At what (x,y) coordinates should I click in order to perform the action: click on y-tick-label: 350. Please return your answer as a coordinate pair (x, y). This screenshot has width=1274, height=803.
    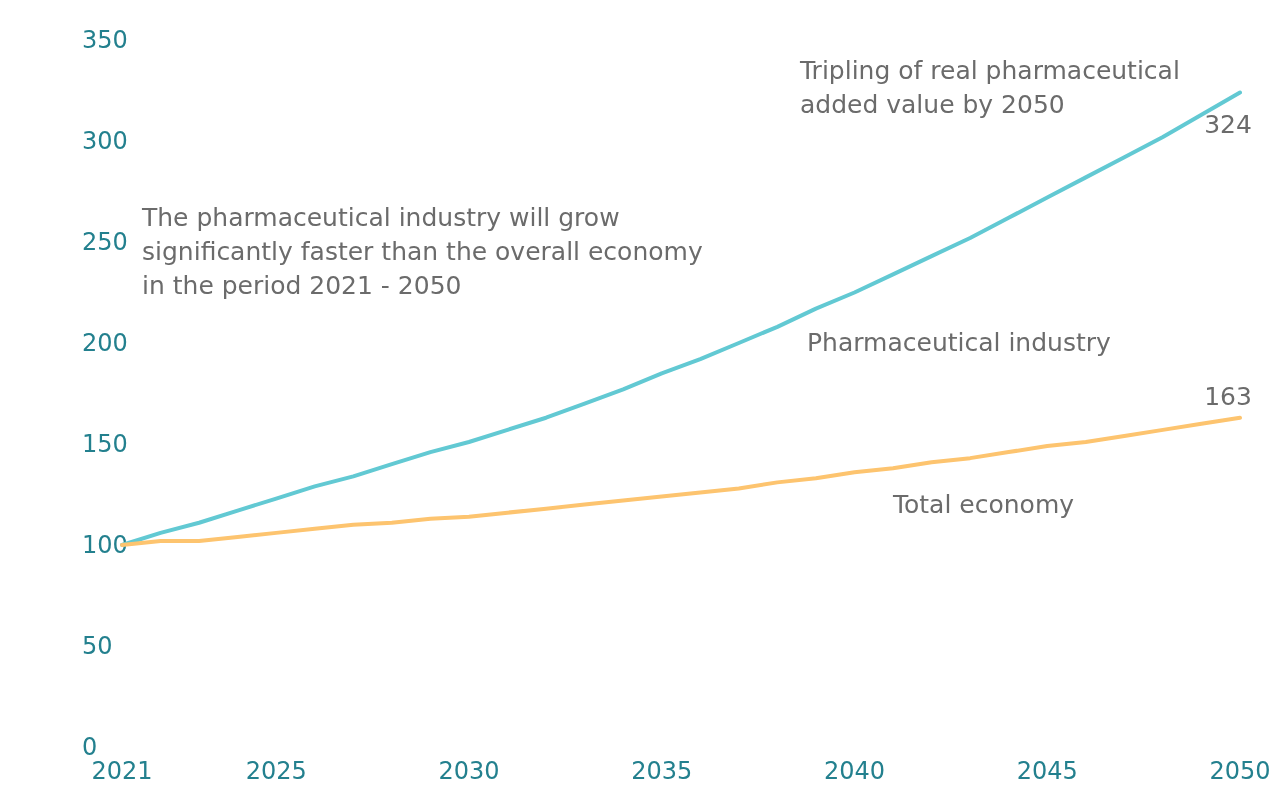
    Looking at the image, I should click on (105, 40).